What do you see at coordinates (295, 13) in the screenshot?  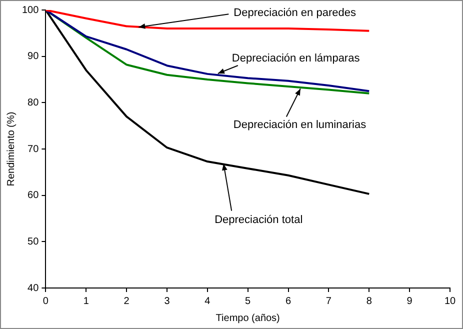 I see `annotation: Depreciación en paredes` at bounding box center [295, 13].